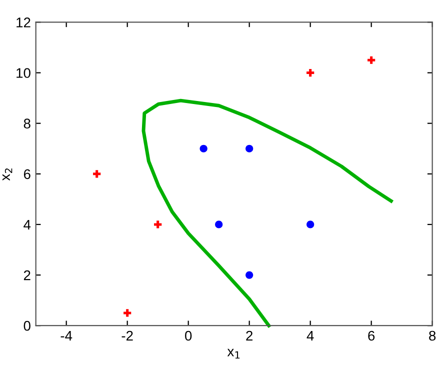 The width and height of the screenshot is (448, 370). Describe the element at coordinates (249, 335) in the screenshot. I see `x-tick-label: 2` at that location.